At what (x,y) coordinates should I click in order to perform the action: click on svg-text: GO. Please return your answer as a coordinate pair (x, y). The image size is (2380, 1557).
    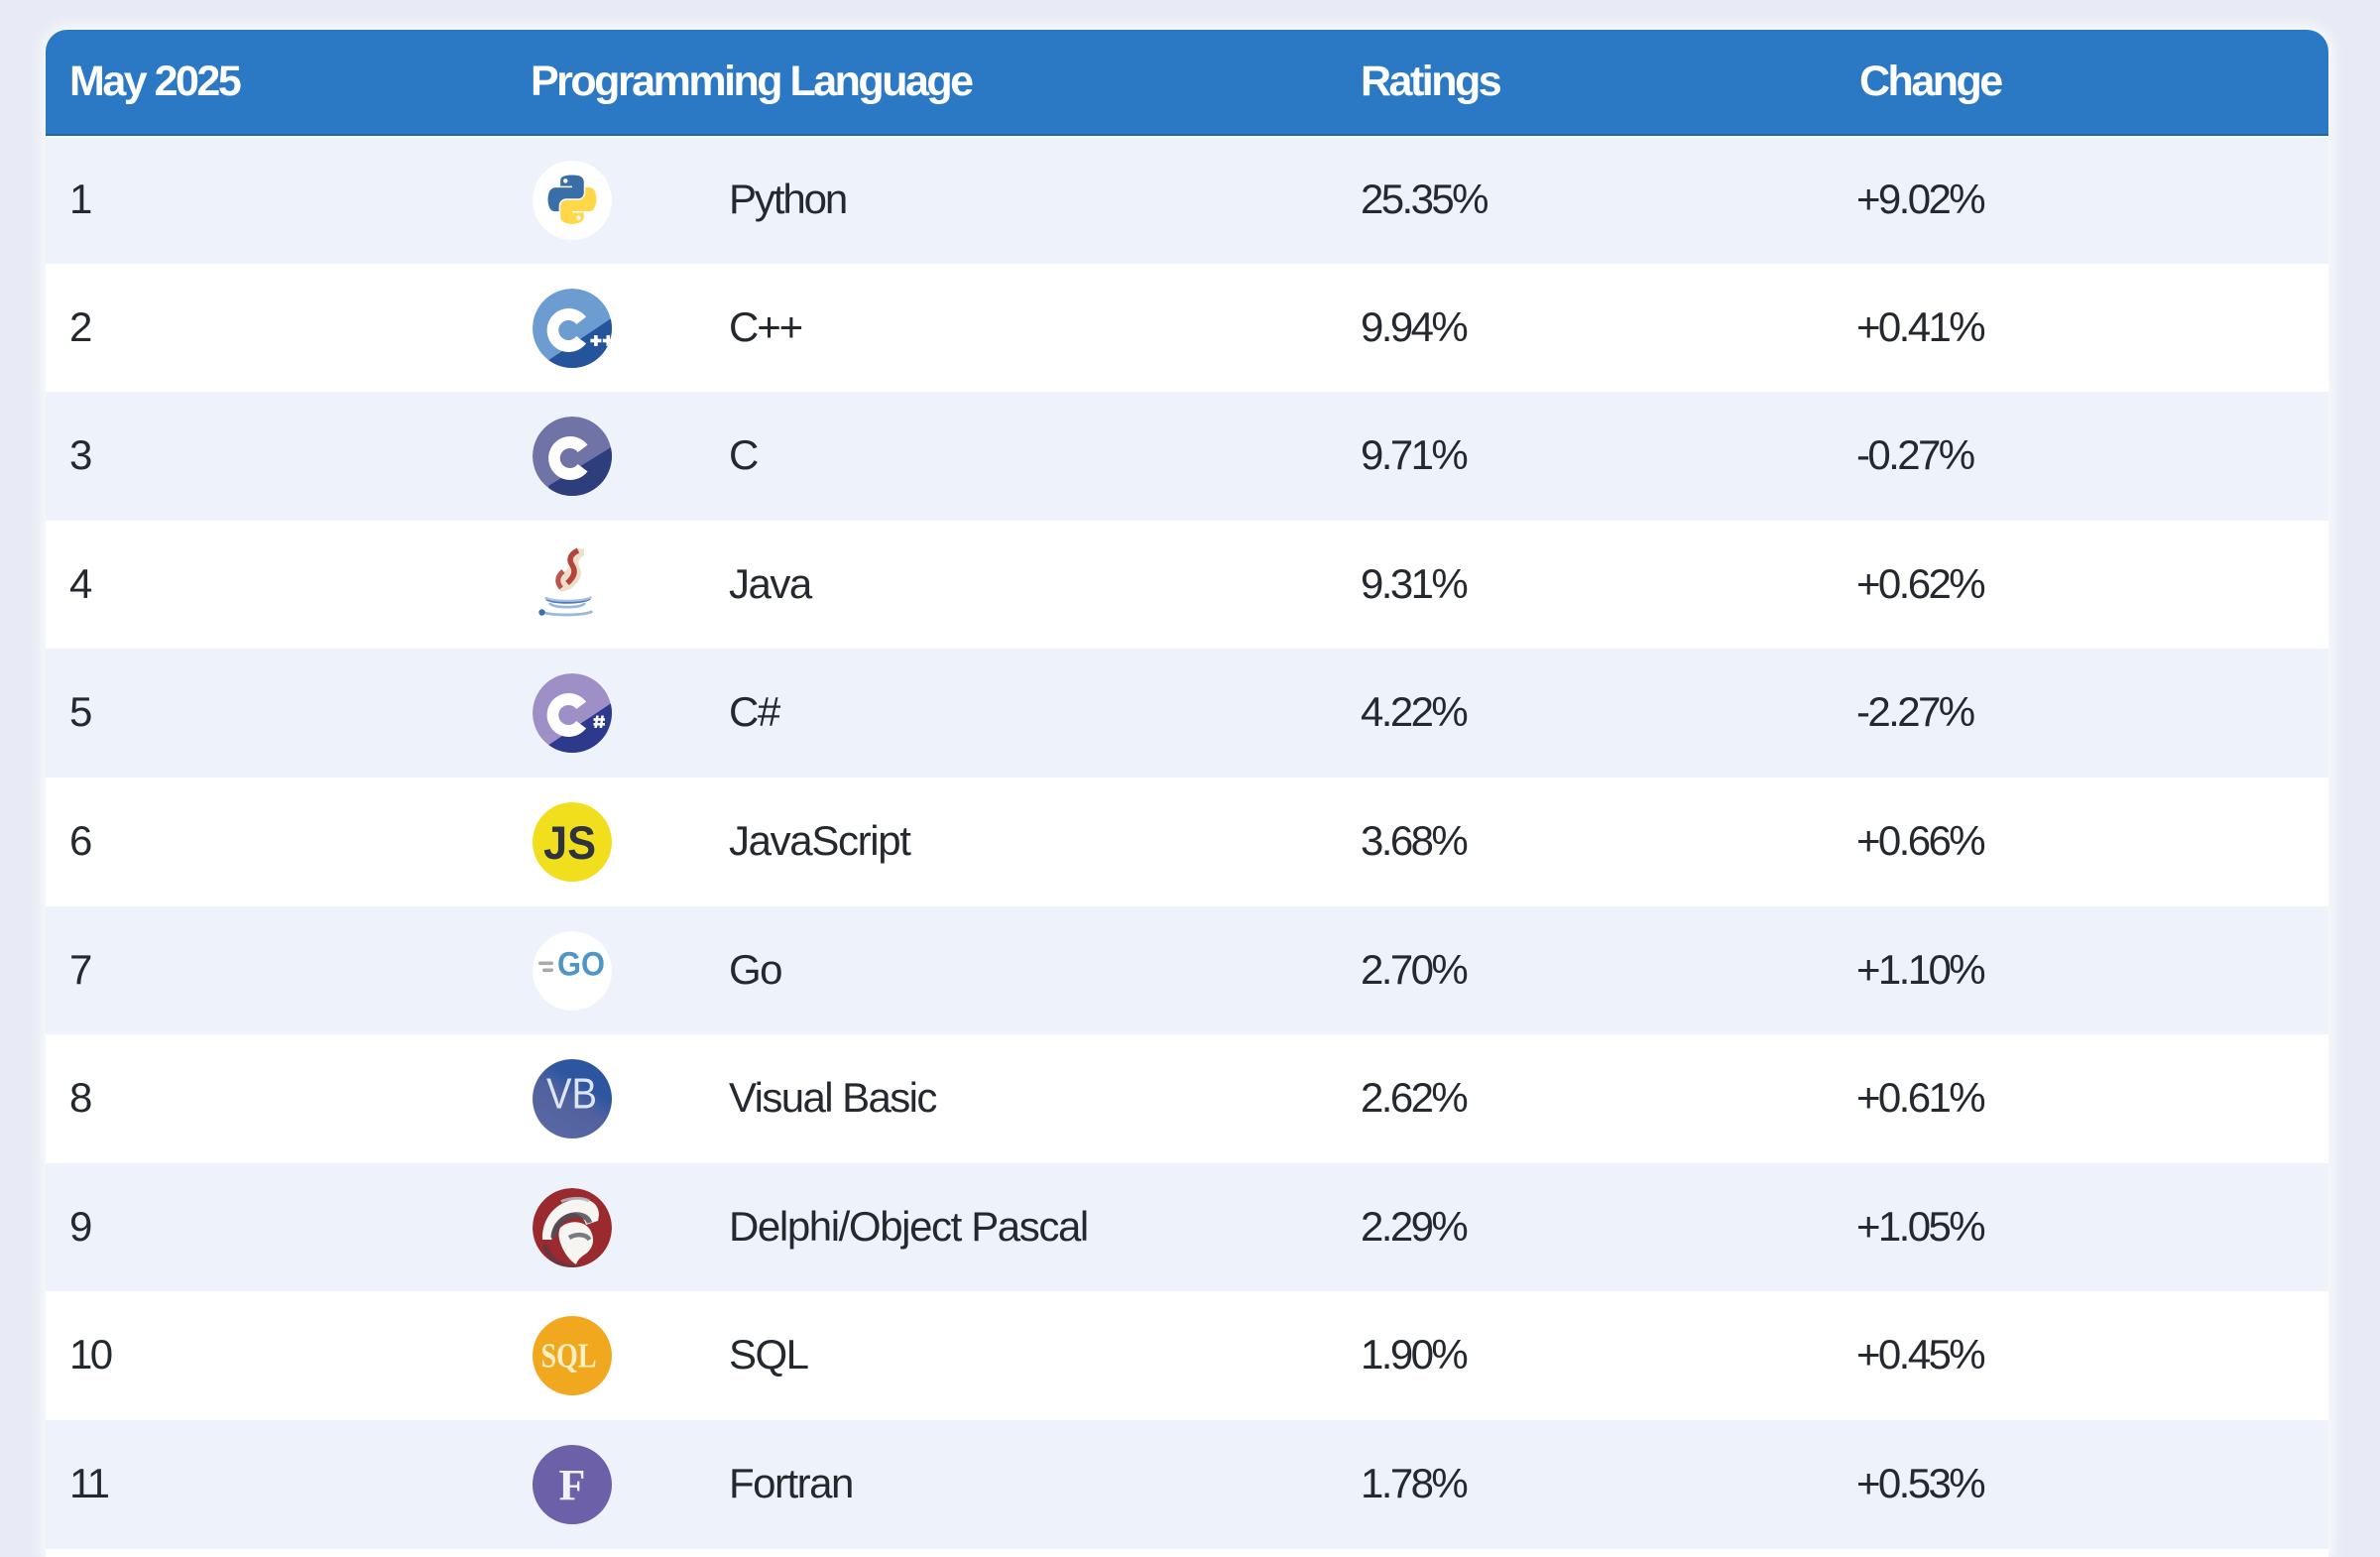
    Looking at the image, I should click on (581, 964).